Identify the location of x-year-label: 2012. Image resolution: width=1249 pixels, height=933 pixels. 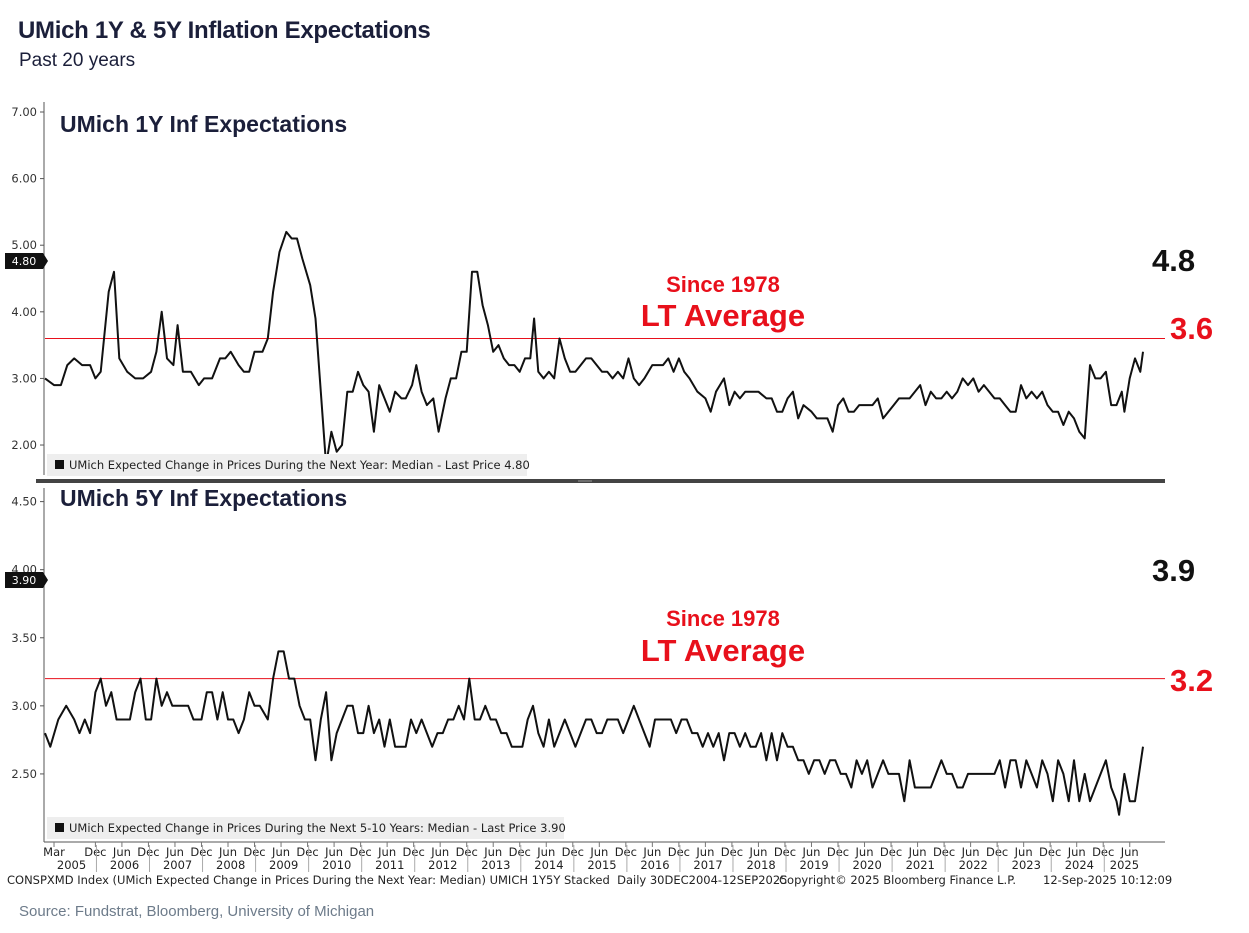
(442, 865).